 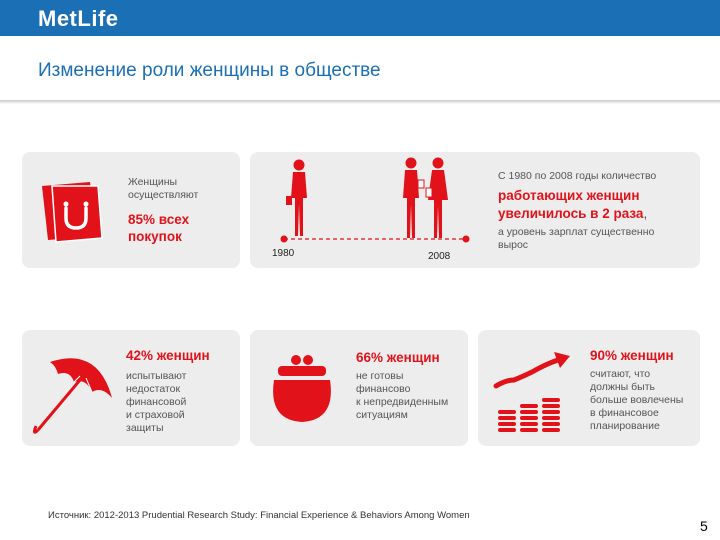 What do you see at coordinates (159, 219) in the screenshot?
I see `card1-big1: 85% всех` at bounding box center [159, 219].